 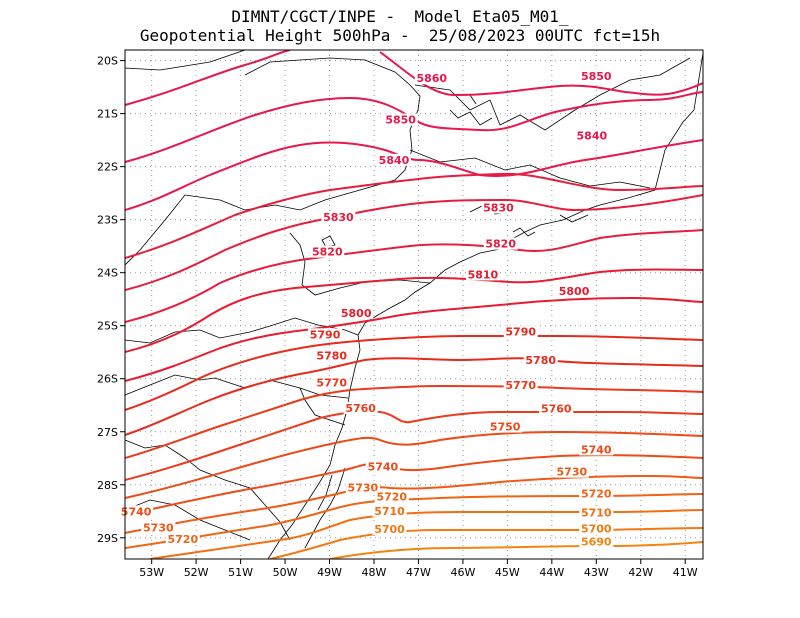 I want to click on x-tick-label: 52W, so click(x=196, y=572).